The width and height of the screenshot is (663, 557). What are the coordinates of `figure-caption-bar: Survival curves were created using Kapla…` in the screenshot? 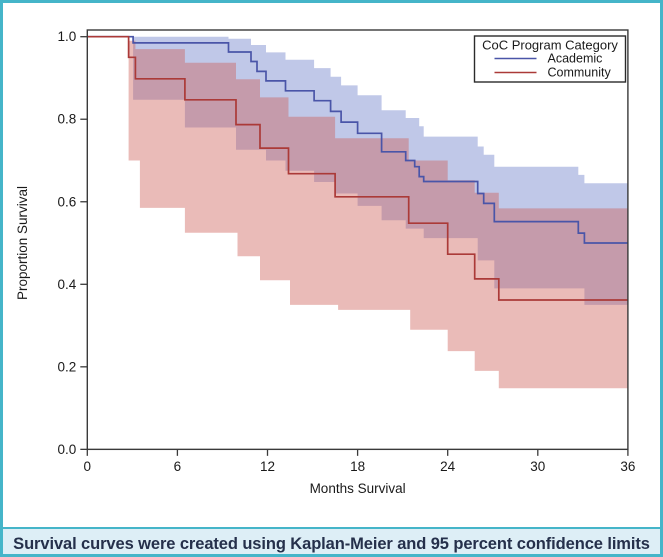 It's located at (331, 542).